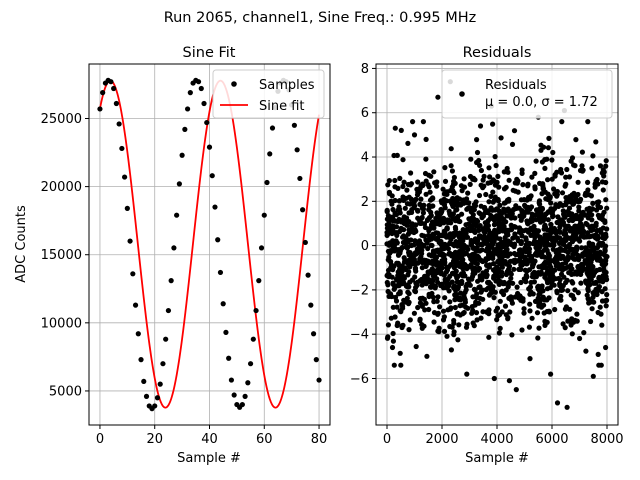 The width and height of the screenshot is (640, 480). I want to click on residuals-x-tick-label: 4000, so click(496, 439).